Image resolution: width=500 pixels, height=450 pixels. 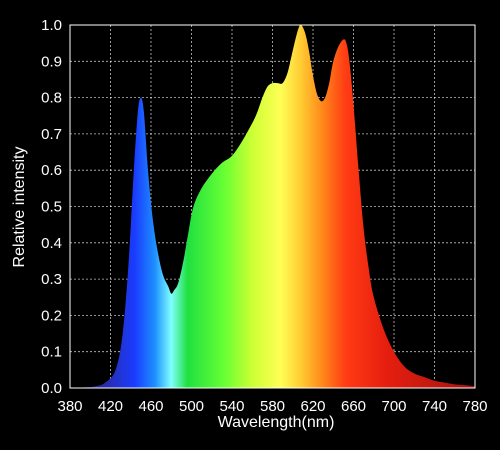 What do you see at coordinates (51, 352) in the screenshot?
I see `y-tick-label: 0.1` at bounding box center [51, 352].